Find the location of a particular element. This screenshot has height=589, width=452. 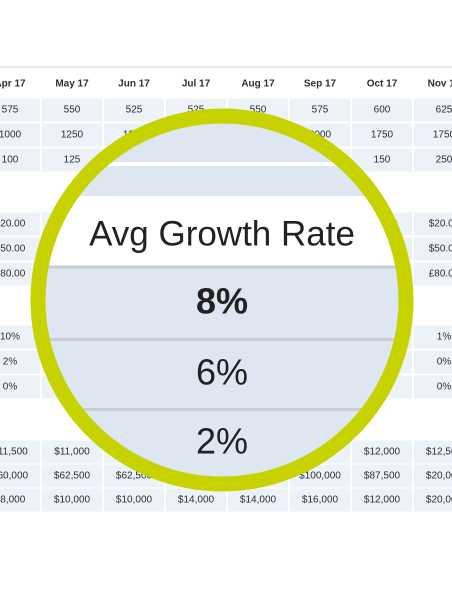

cell-text: $11,500 is located at coordinates (14, 452).